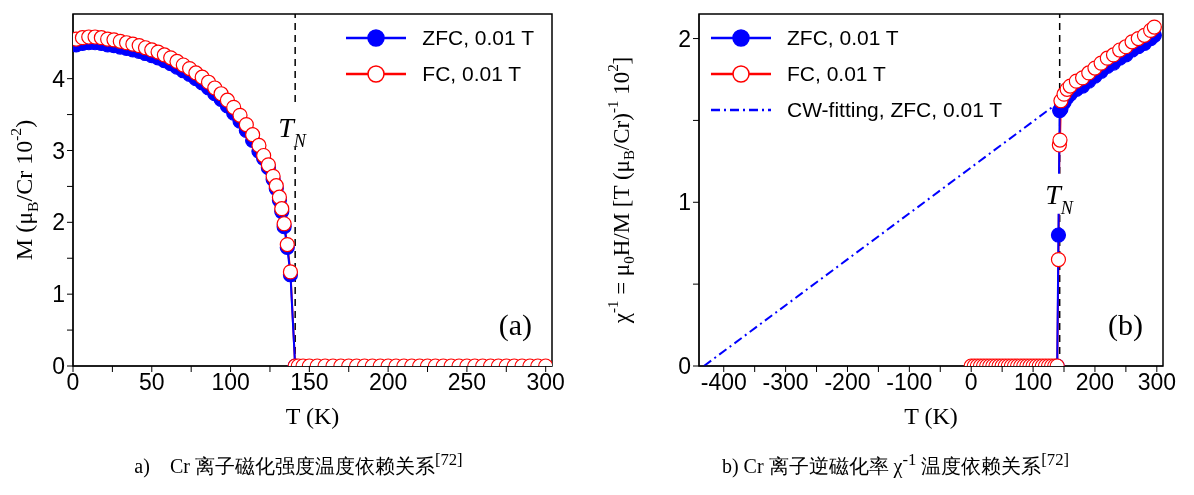 This screenshot has width=1194, height=495. I want to click on annotation: (a), so click(515, 325).